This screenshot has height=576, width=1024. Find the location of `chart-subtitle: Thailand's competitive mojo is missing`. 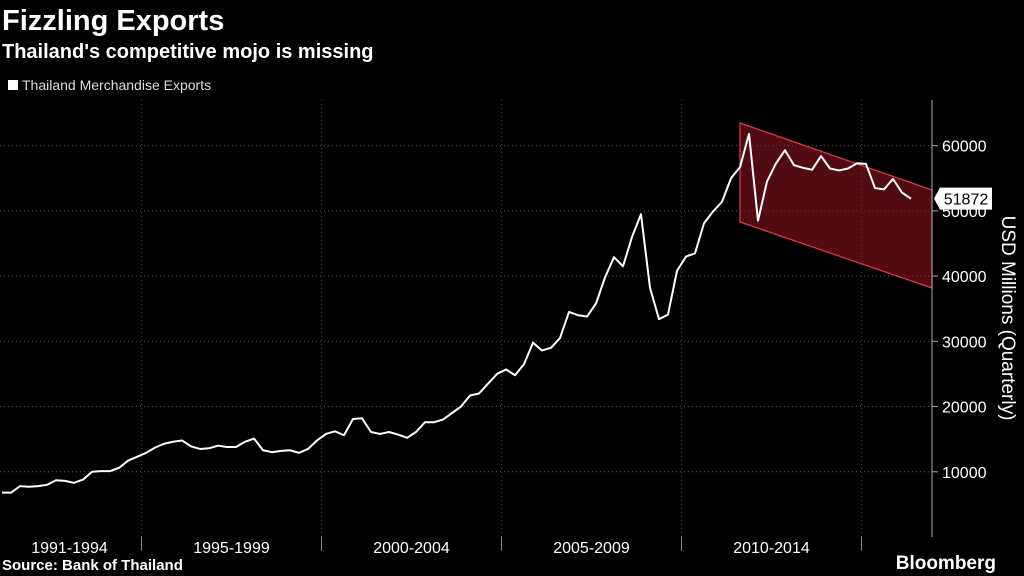

chart-subtitle: Thailand's competitive mojo is missing is located at coordinates (188, 52).